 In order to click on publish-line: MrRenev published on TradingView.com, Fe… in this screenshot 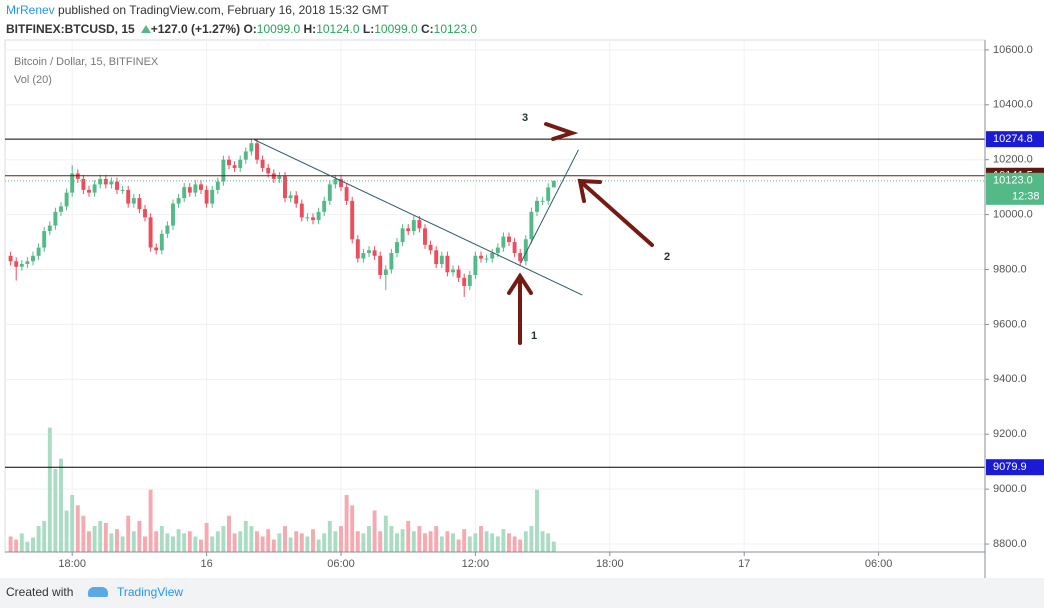, I will do `click(197, 10)`.